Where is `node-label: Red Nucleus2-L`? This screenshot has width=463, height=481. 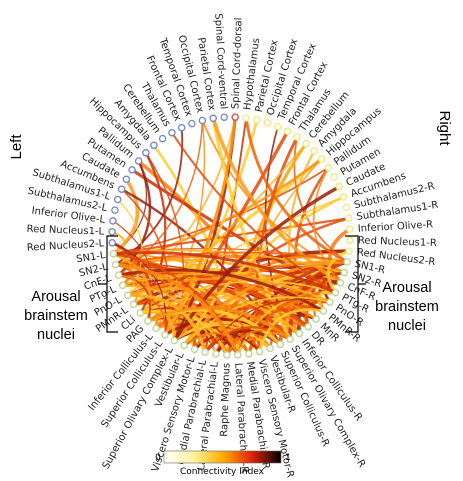
node-label: Red Nucleus2-L is located at coordinates (66, 245).